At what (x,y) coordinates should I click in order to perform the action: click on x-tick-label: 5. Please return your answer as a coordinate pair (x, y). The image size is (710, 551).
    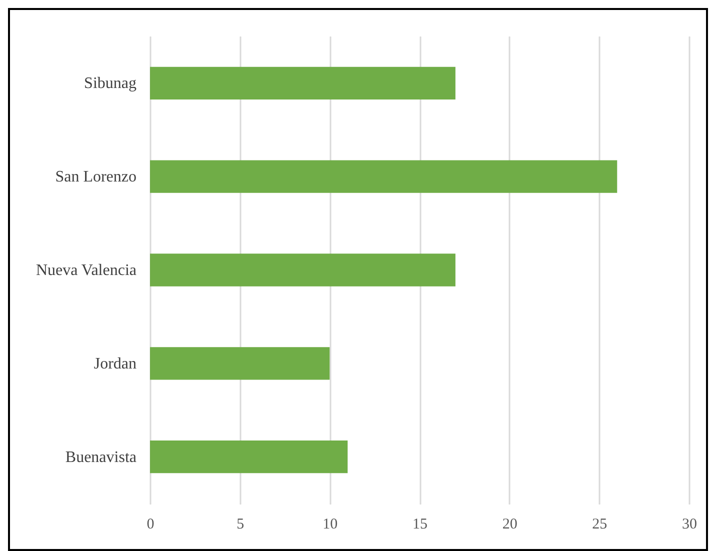
    Looking at the image, I should click on (240, 524).